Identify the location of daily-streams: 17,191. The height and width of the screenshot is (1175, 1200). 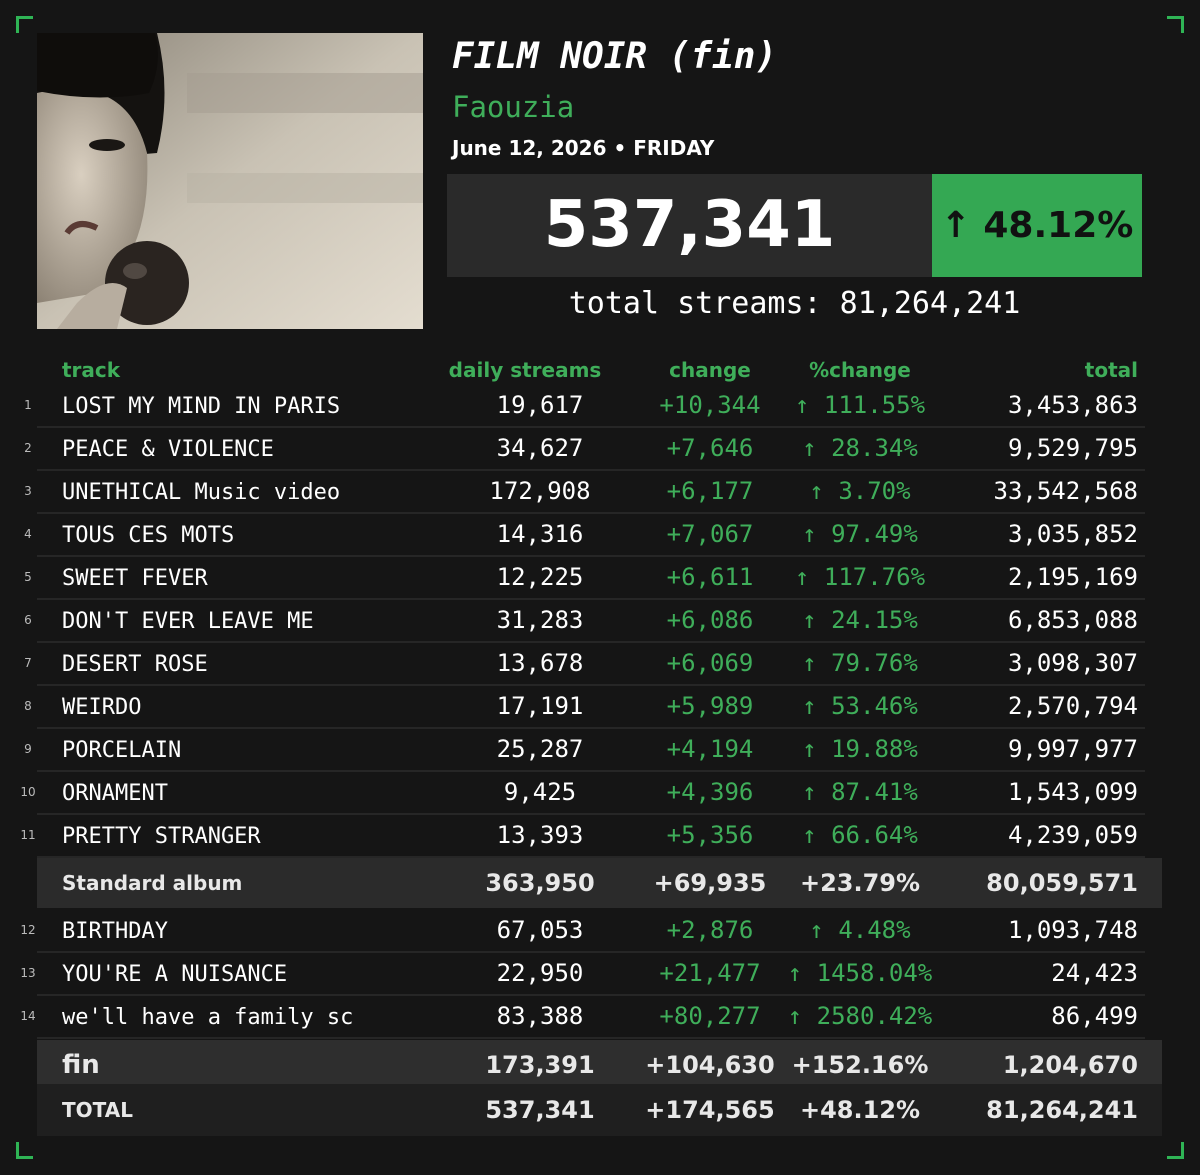
(540, 706).